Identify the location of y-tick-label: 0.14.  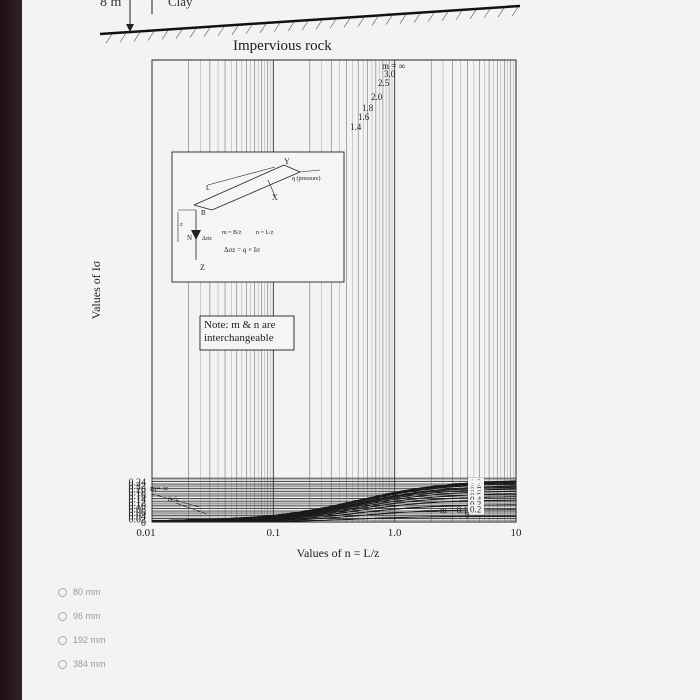
(138, 499).